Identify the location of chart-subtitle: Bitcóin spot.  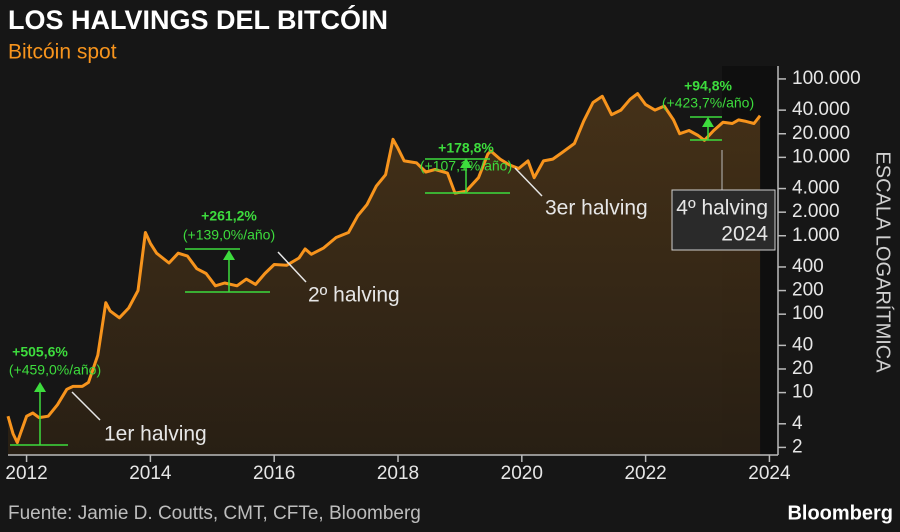
(62, 52).